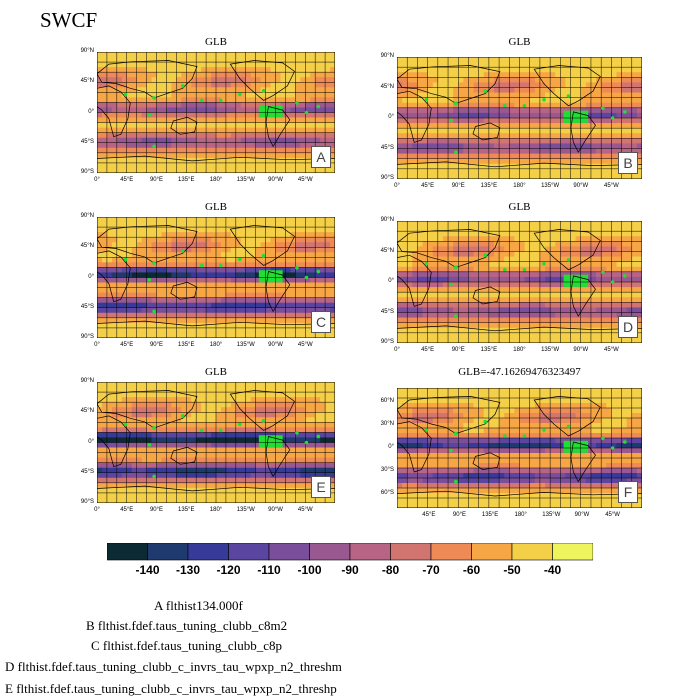  What do you see at coordinates (458, 186) in the screenshot?
I see `lon-tick-b: 90°E` at bounding box center [458, 186].